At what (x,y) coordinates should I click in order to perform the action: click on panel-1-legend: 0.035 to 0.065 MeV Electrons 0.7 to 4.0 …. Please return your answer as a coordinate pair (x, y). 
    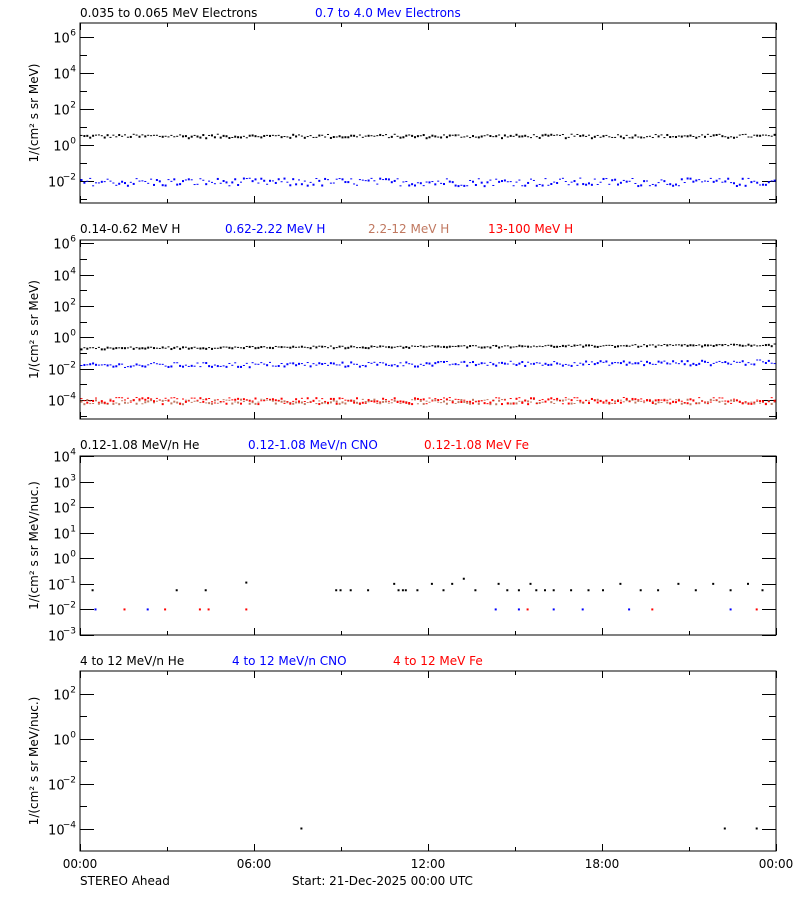
    Looking at the image, I should click on (270, 13).